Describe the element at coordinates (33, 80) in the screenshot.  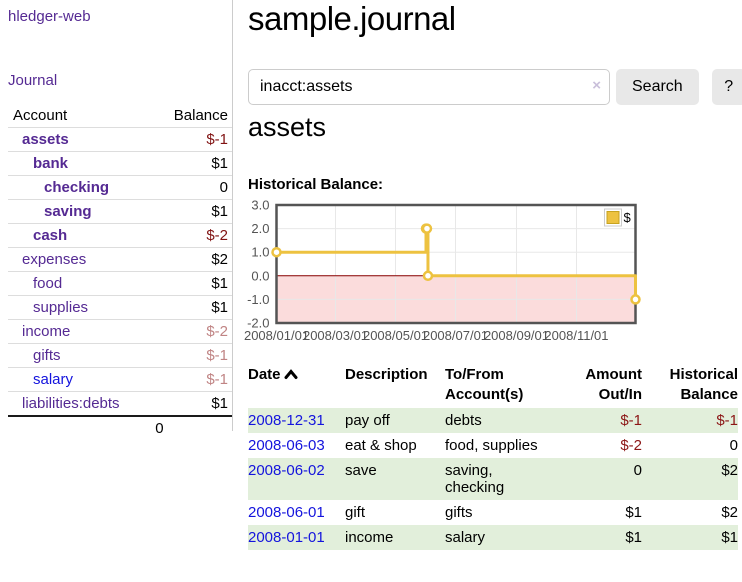
I see `sidebar-item-journal: Journal` at that location.